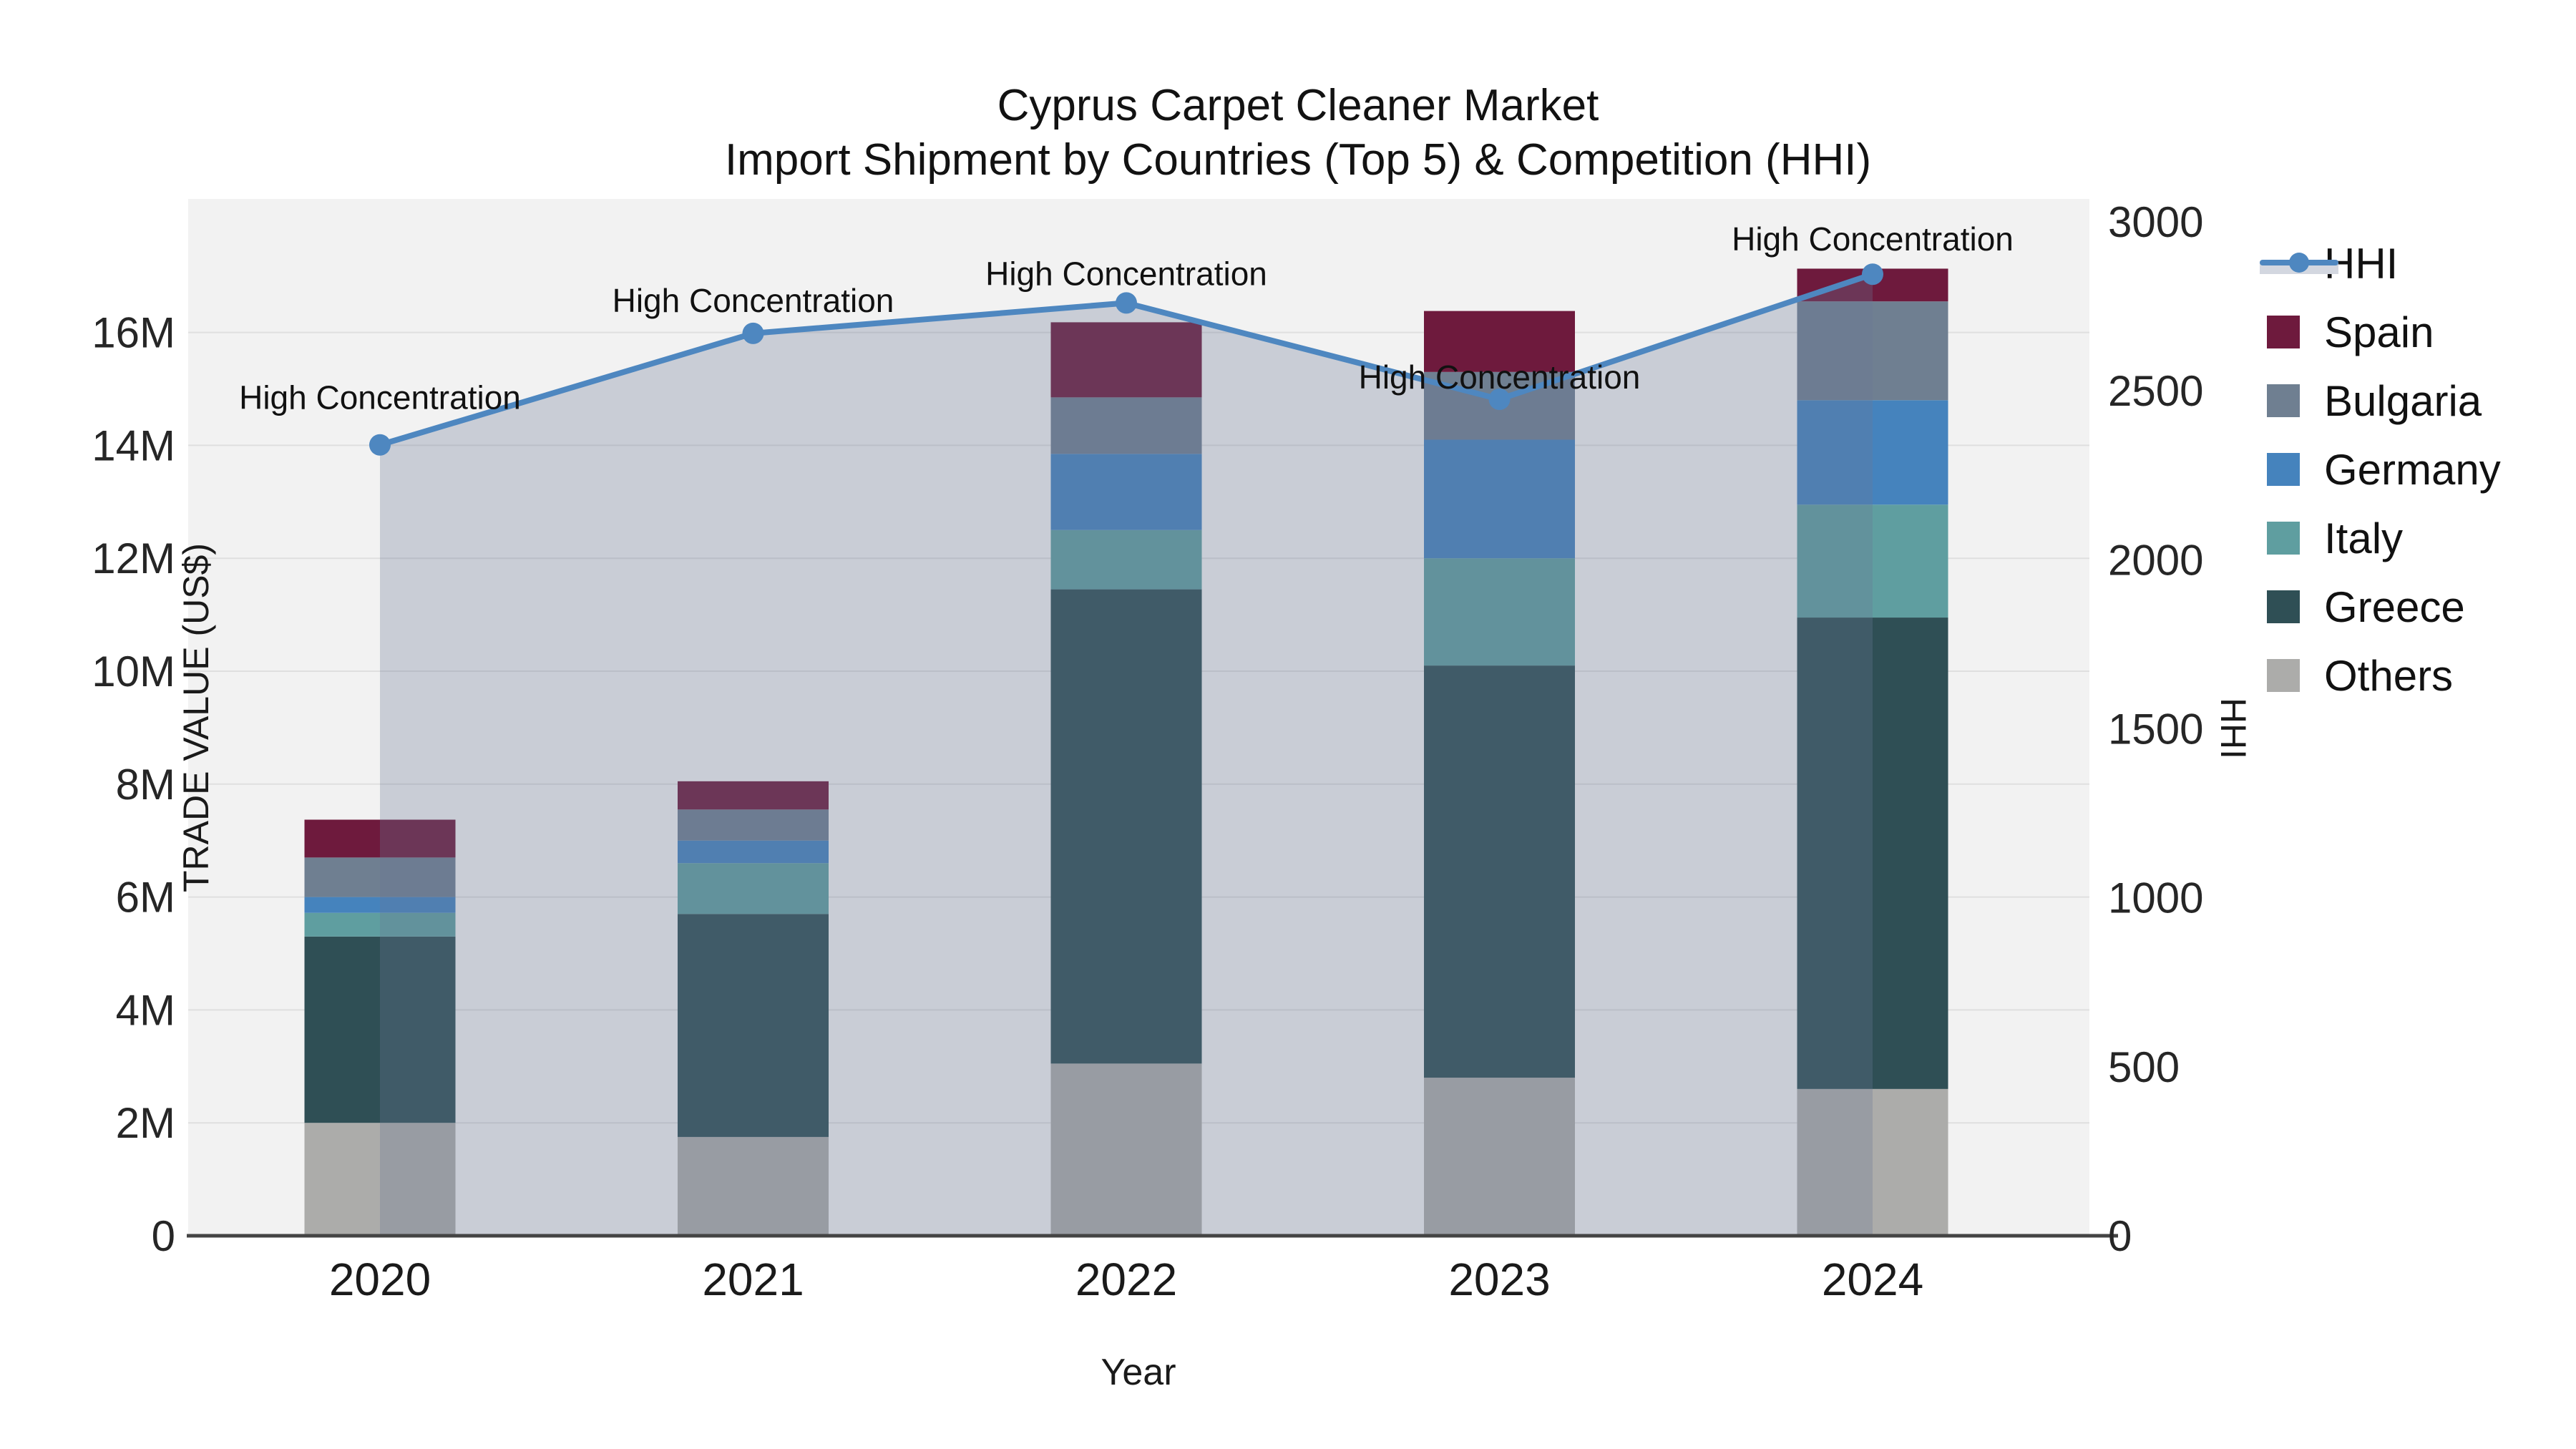 The width and height of the screenshot is (2576, 1449). Describe the element at coordinates (753, 888) in the screenshot. I see `bar-segment-2021-italy` at that location.